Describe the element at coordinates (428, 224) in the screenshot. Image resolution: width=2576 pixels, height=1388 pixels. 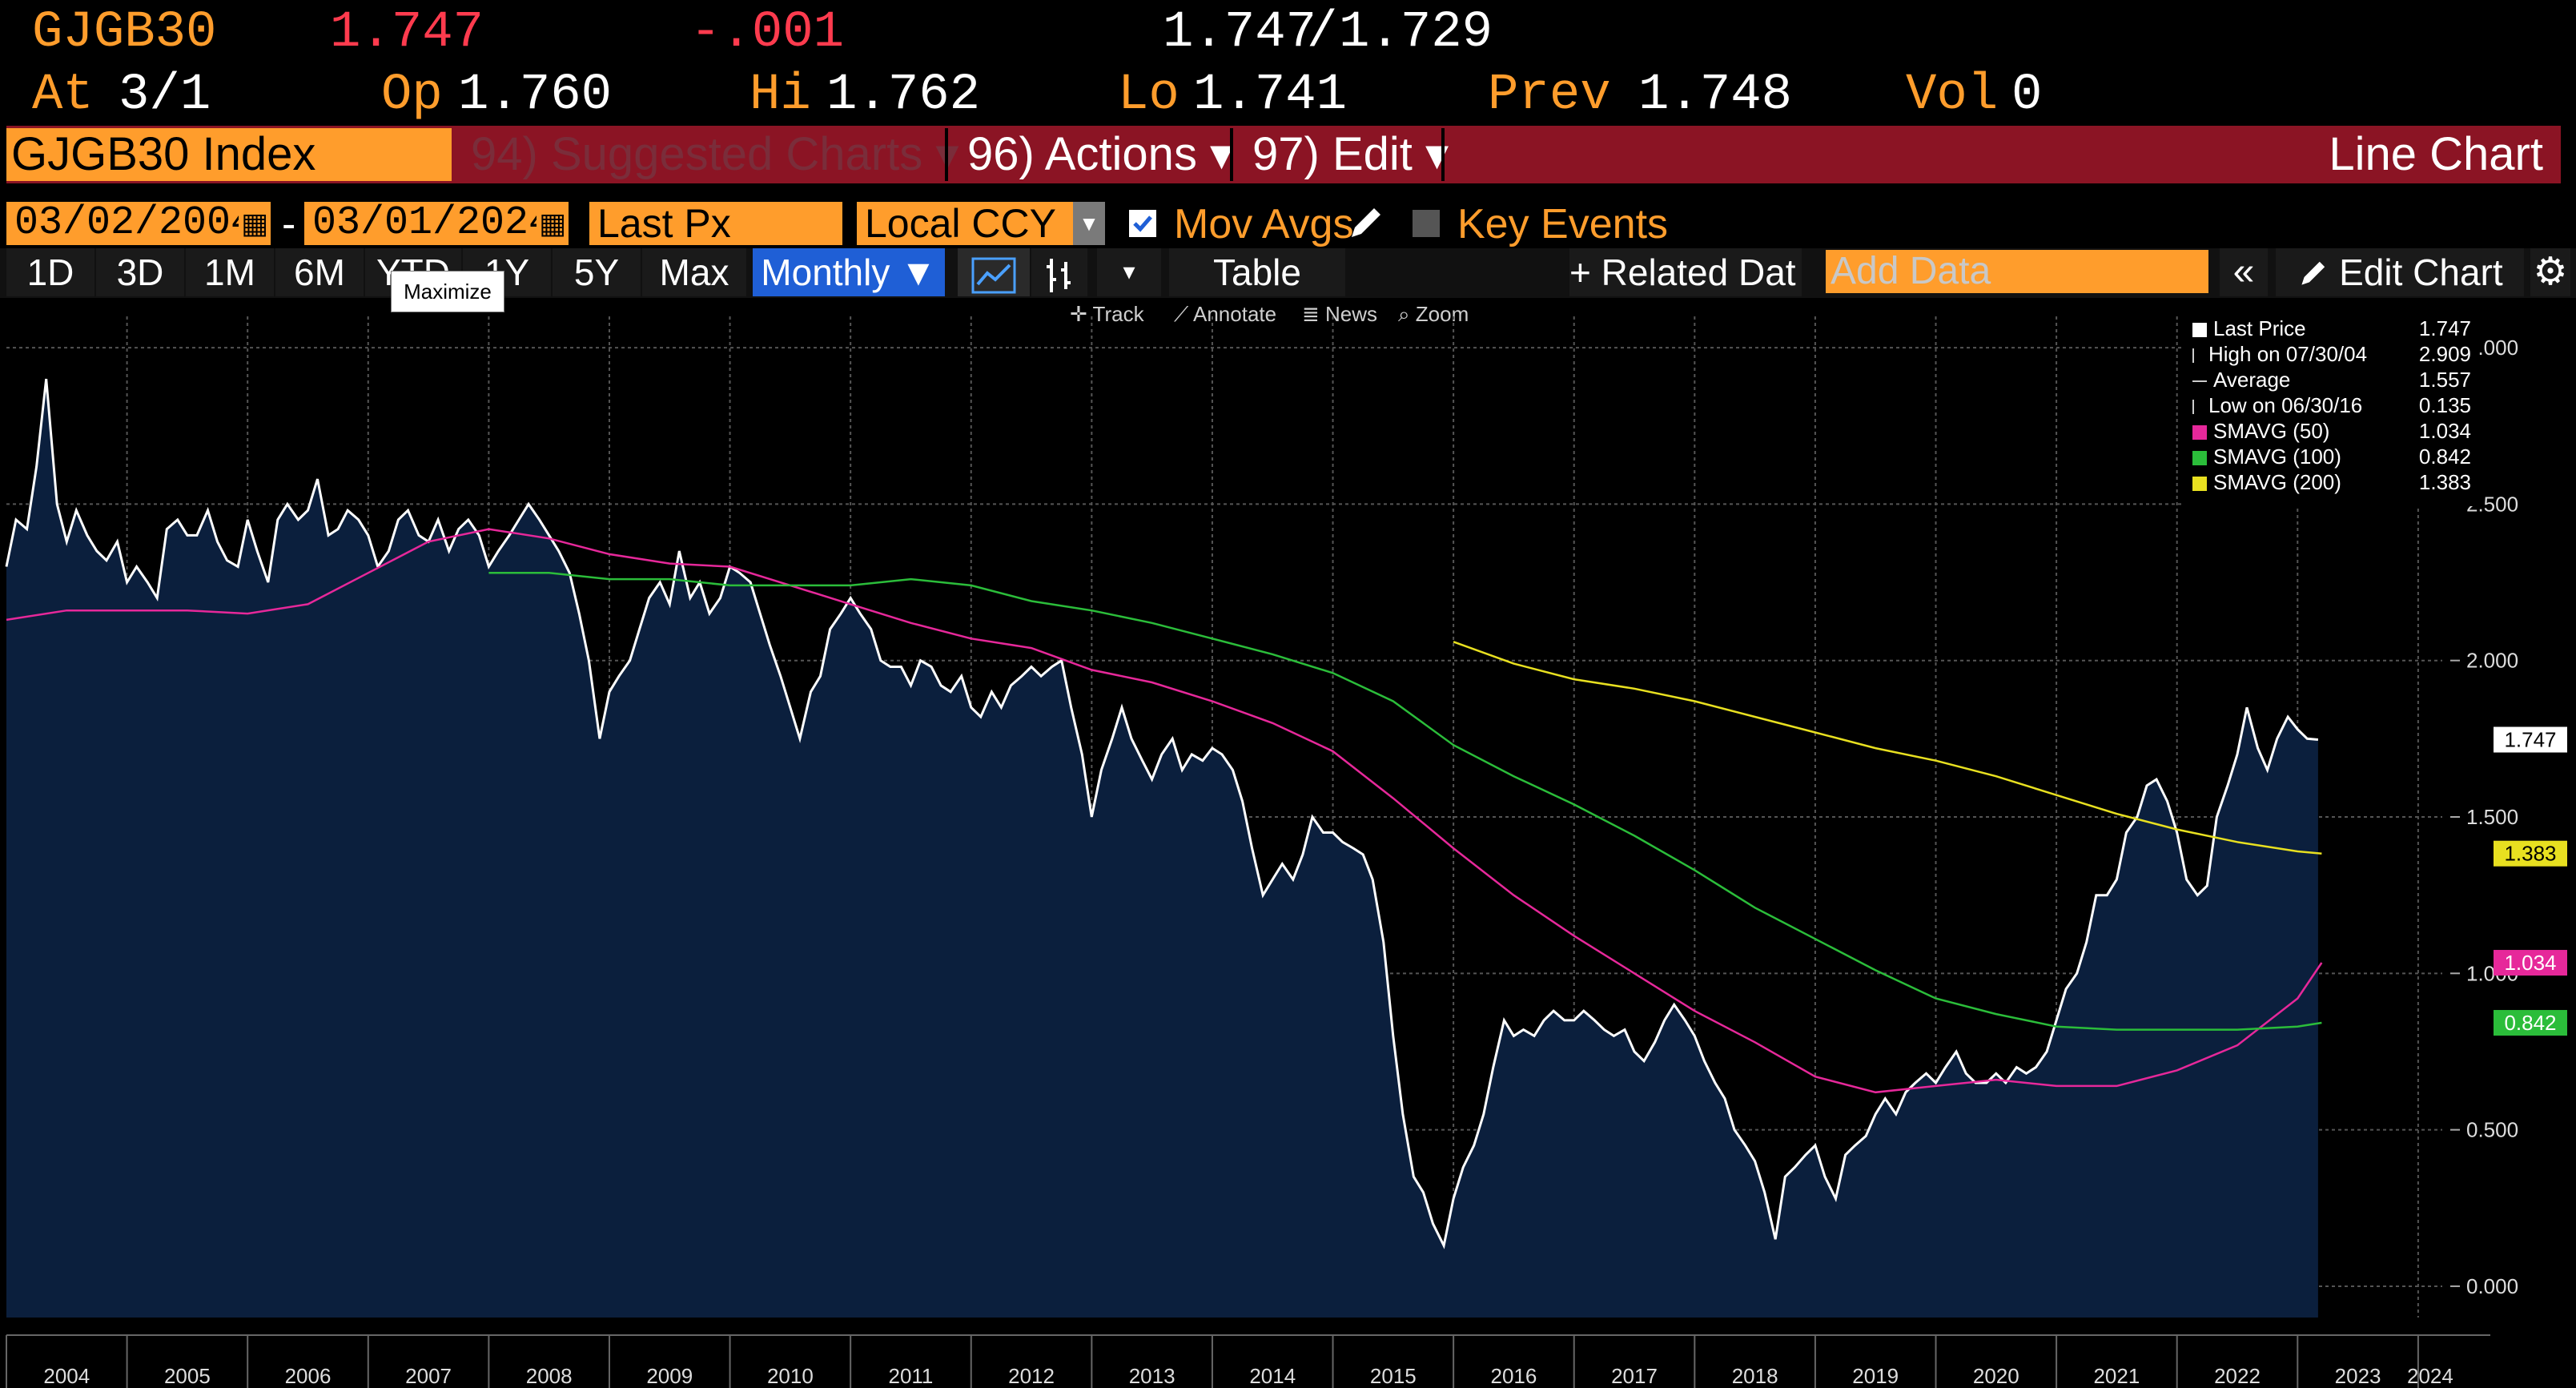
I see `end-date-input: 03/01/2024` at that location.